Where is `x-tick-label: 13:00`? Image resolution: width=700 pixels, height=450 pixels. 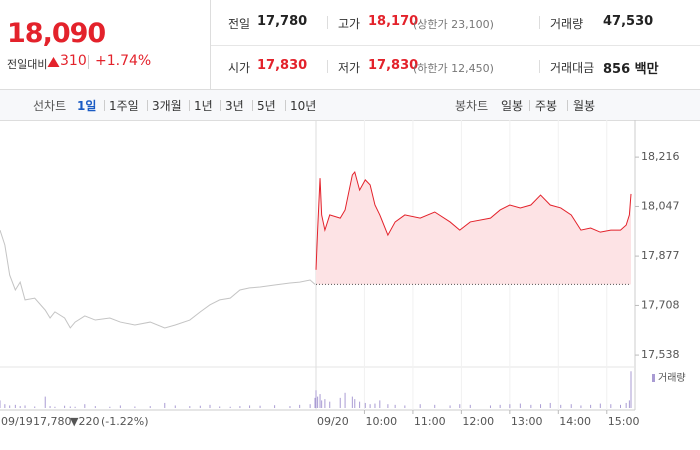
x-tick-label: 13:00 is located at coordinates (527, 421).